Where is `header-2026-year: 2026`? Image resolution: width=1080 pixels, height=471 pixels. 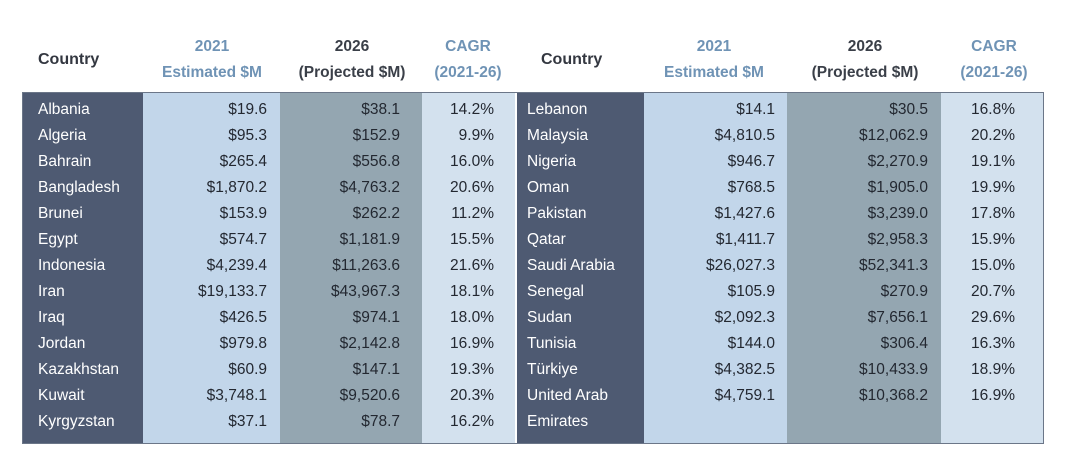 header-2026-year: 2026 is located at coordinates (352, 46).